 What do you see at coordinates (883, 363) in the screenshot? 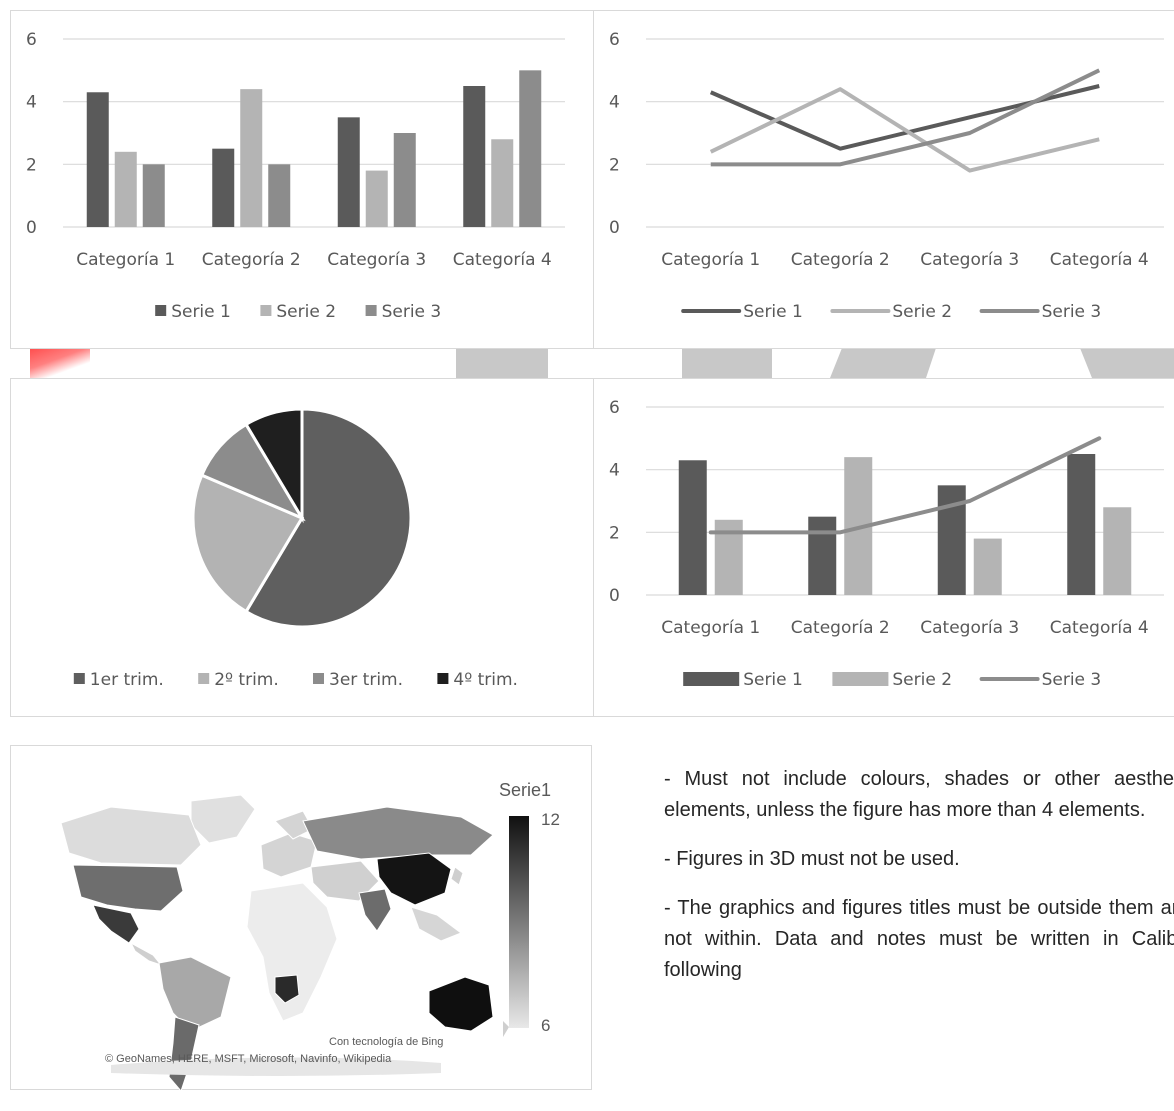
I see `decorative-gray-parallelogram` at bounding box center [883, 363].